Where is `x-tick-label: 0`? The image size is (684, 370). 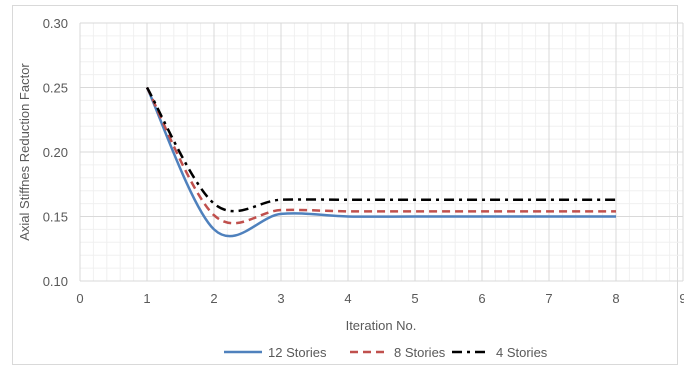 x-tick-label: 0 is located at coordinates (79, 298).